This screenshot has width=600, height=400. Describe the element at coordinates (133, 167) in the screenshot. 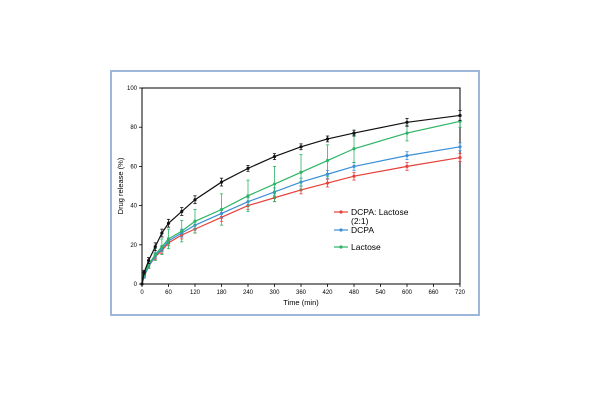

I see `y-tick-label: 60` at that location.